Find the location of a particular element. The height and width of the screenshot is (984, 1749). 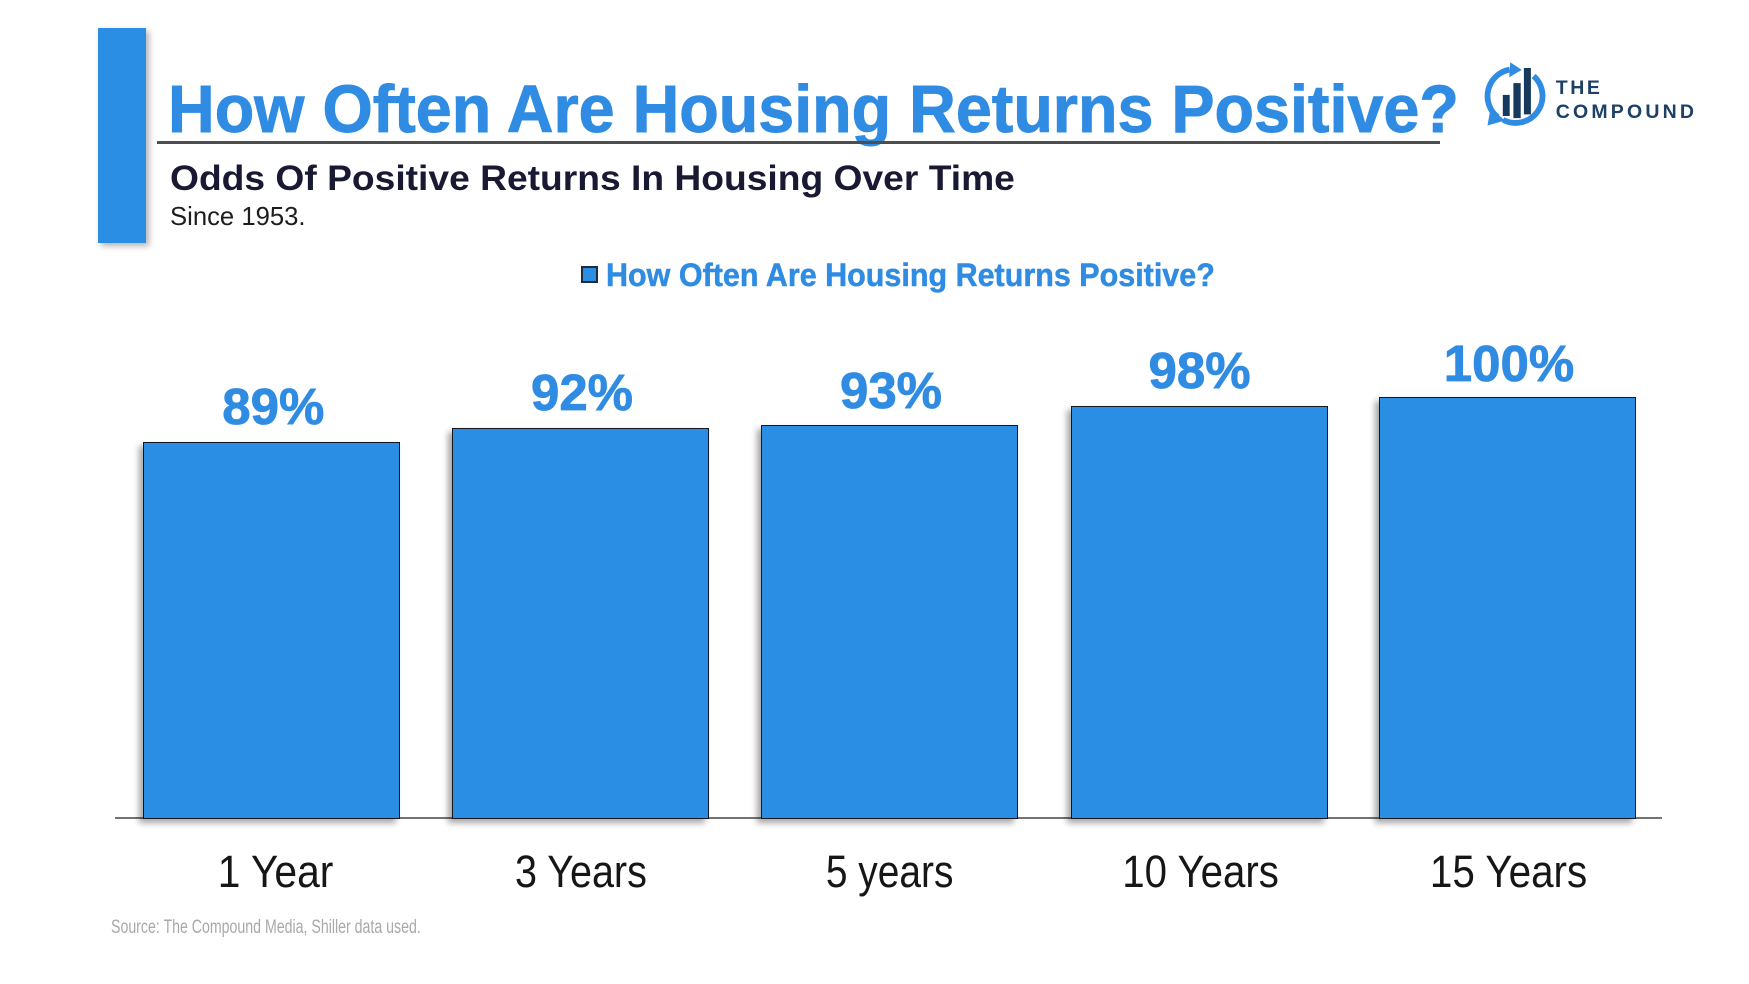

svg-text: THE is located at coordinates (1579, 88).